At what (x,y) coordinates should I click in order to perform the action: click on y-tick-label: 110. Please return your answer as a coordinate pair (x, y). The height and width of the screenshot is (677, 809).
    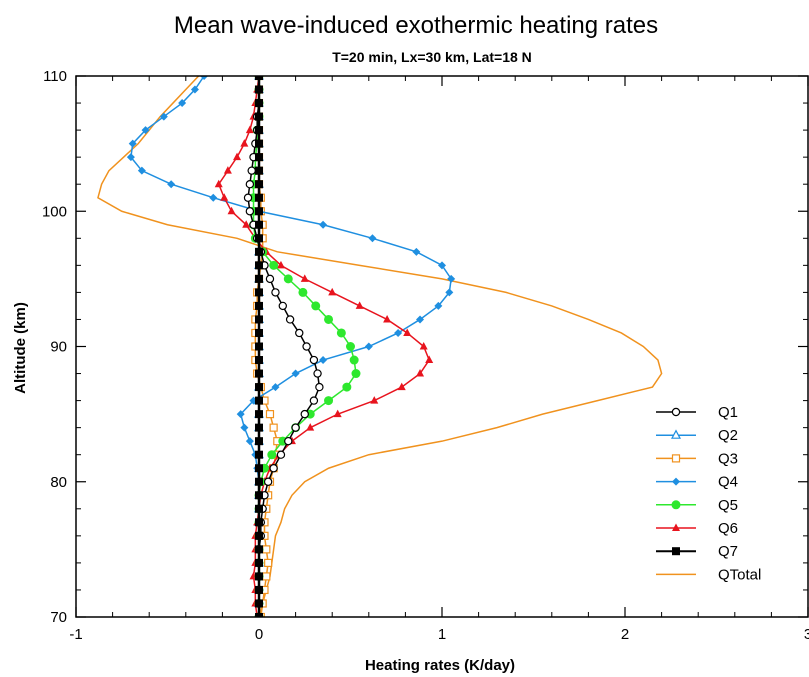
    Looking at the image, I should click on (55, 76).